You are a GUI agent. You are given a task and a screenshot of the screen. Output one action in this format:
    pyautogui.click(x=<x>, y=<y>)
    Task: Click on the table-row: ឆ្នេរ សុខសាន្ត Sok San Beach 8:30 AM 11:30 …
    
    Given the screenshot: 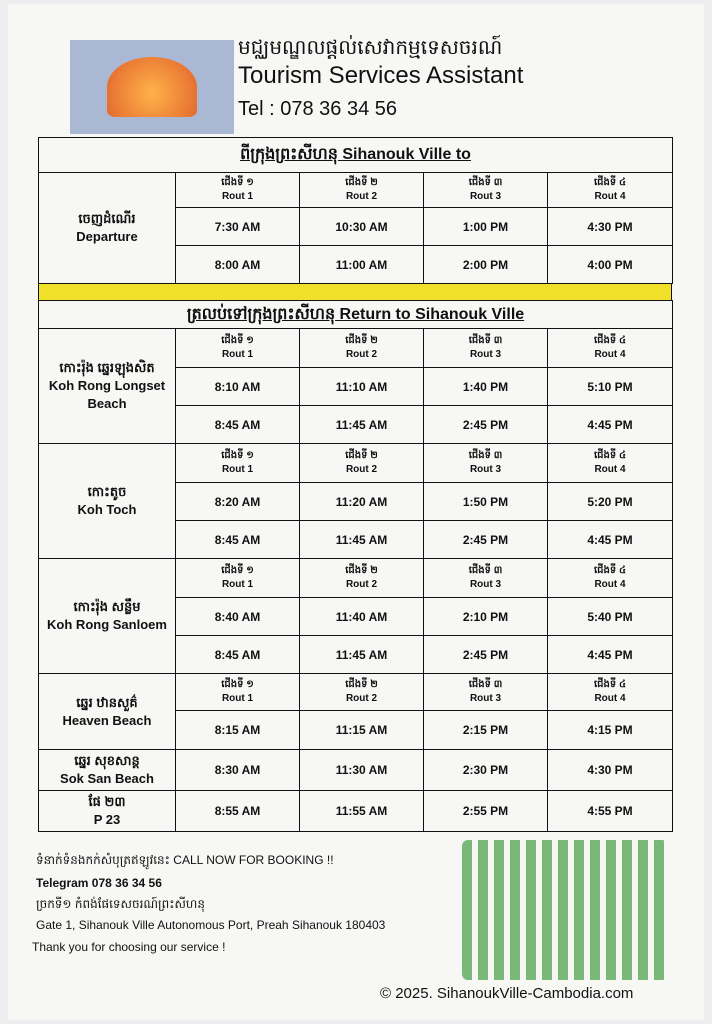 What is the action you would take?
    pyautogui.click(x=355, y=770)
    